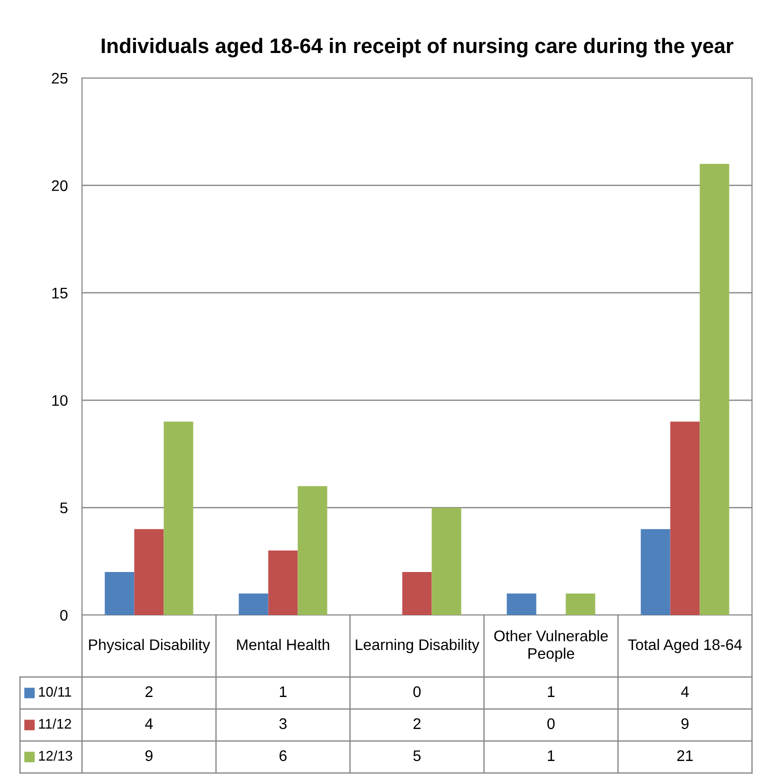 The width and height of the screenshot is (757, 779). What do you see at coordinates (64, 508) in the screenshot?
I see `y-tick-label: 5` at bounding box center [64, 508].